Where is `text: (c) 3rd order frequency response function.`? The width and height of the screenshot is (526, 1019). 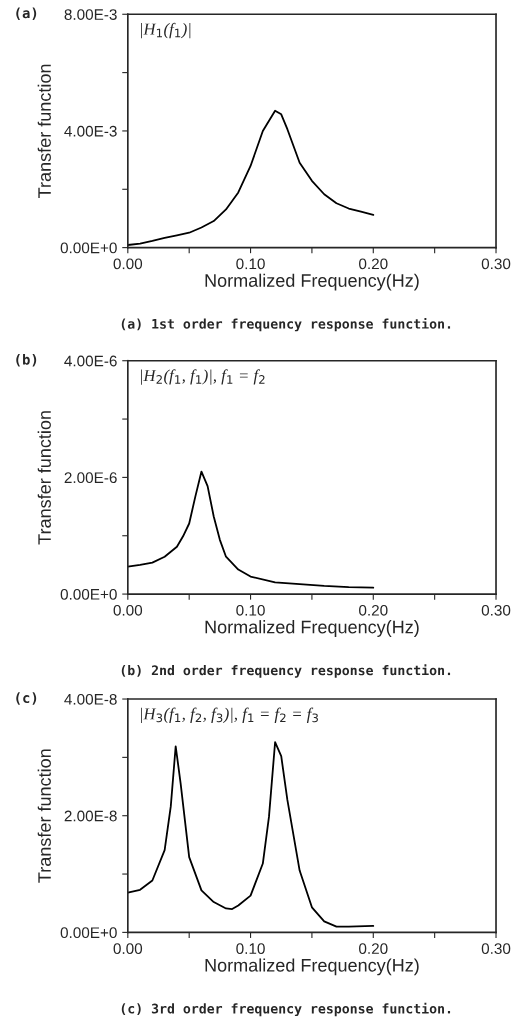 text: (c) 3rd order frequency response function. is located at coordinates (286, 1009).